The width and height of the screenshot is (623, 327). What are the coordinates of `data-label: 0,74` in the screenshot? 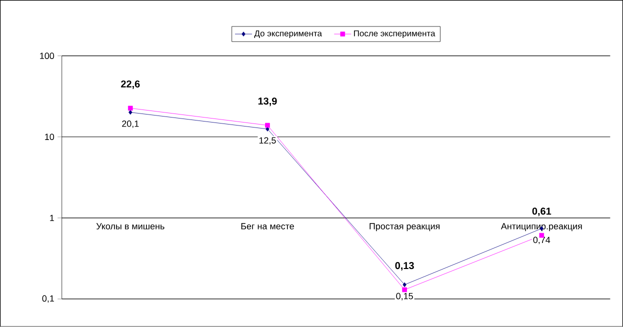 It's located at (541, 240).